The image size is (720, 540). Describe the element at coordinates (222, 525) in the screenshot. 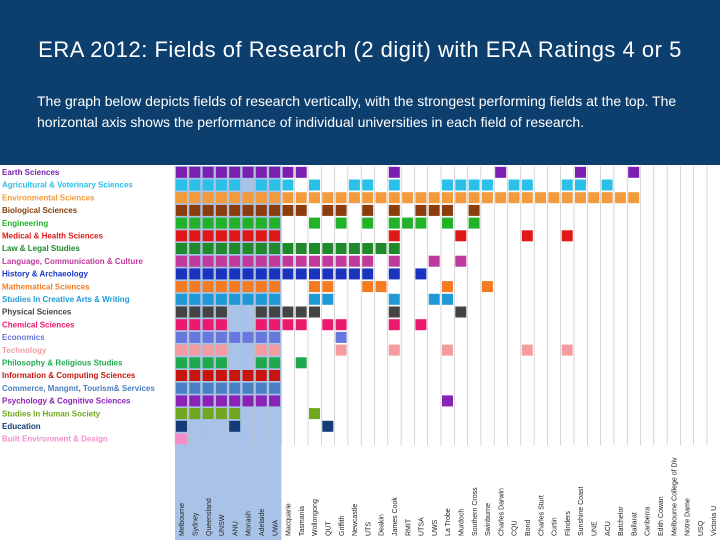

I see `university-label: UNSW` at that location.